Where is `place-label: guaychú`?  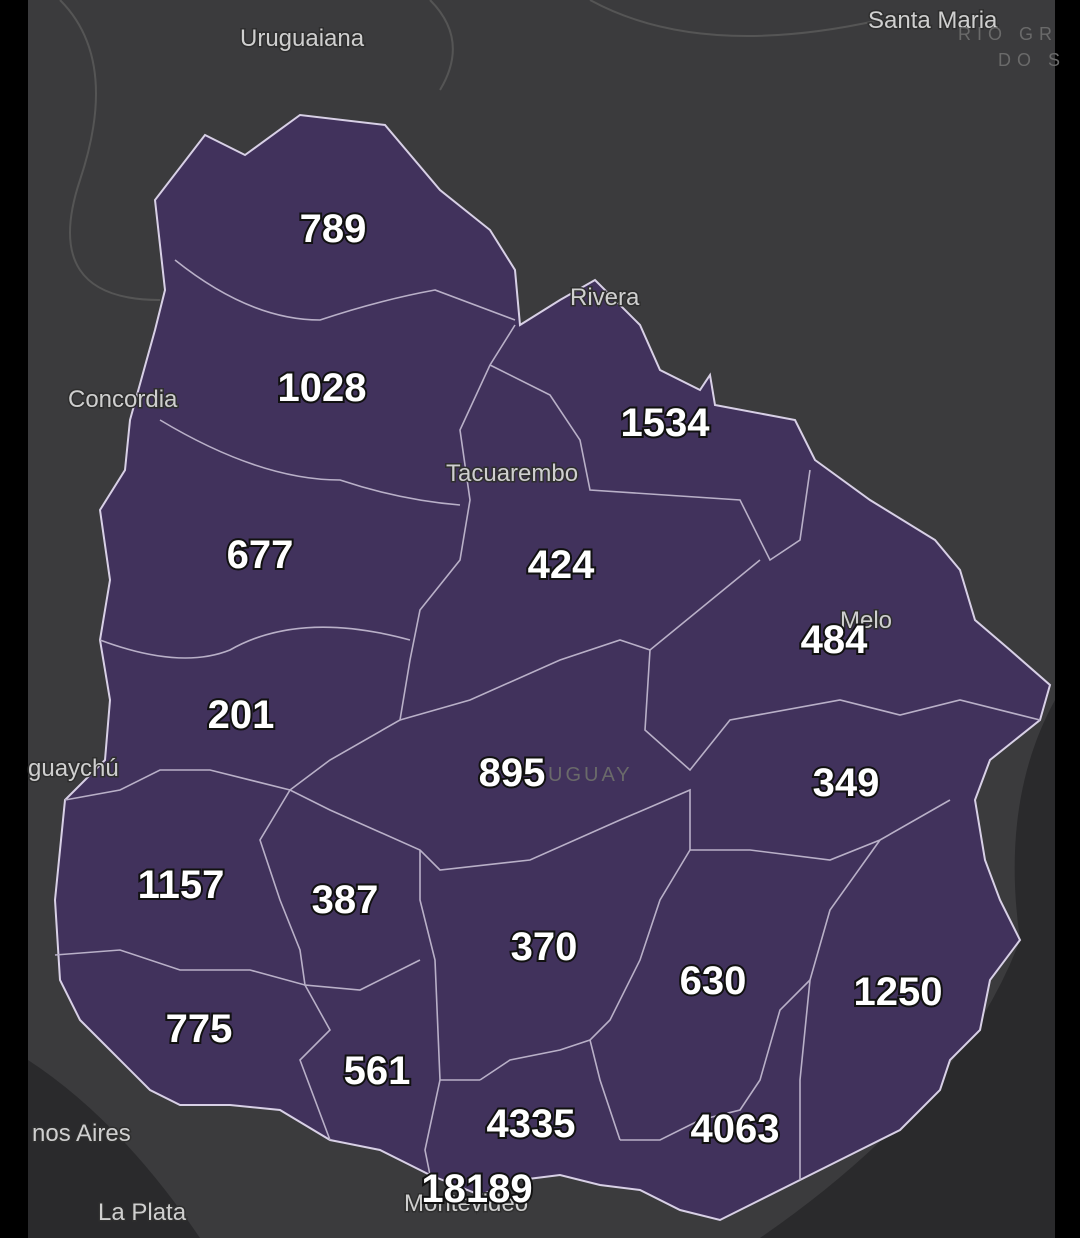 place-label: guaychú is located at coordinates (73, 768).